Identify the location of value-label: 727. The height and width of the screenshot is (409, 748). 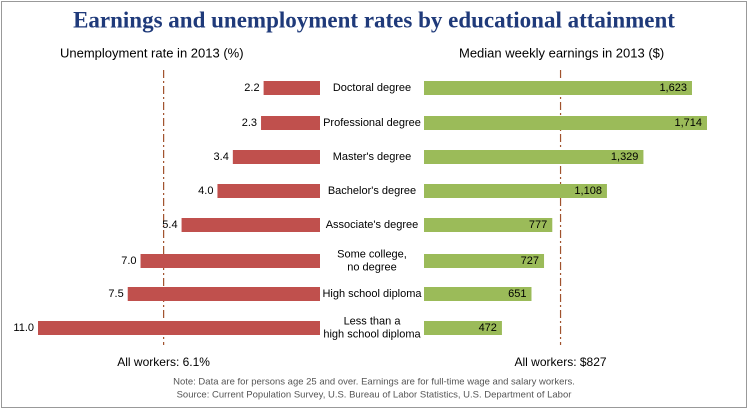
(530, 261).